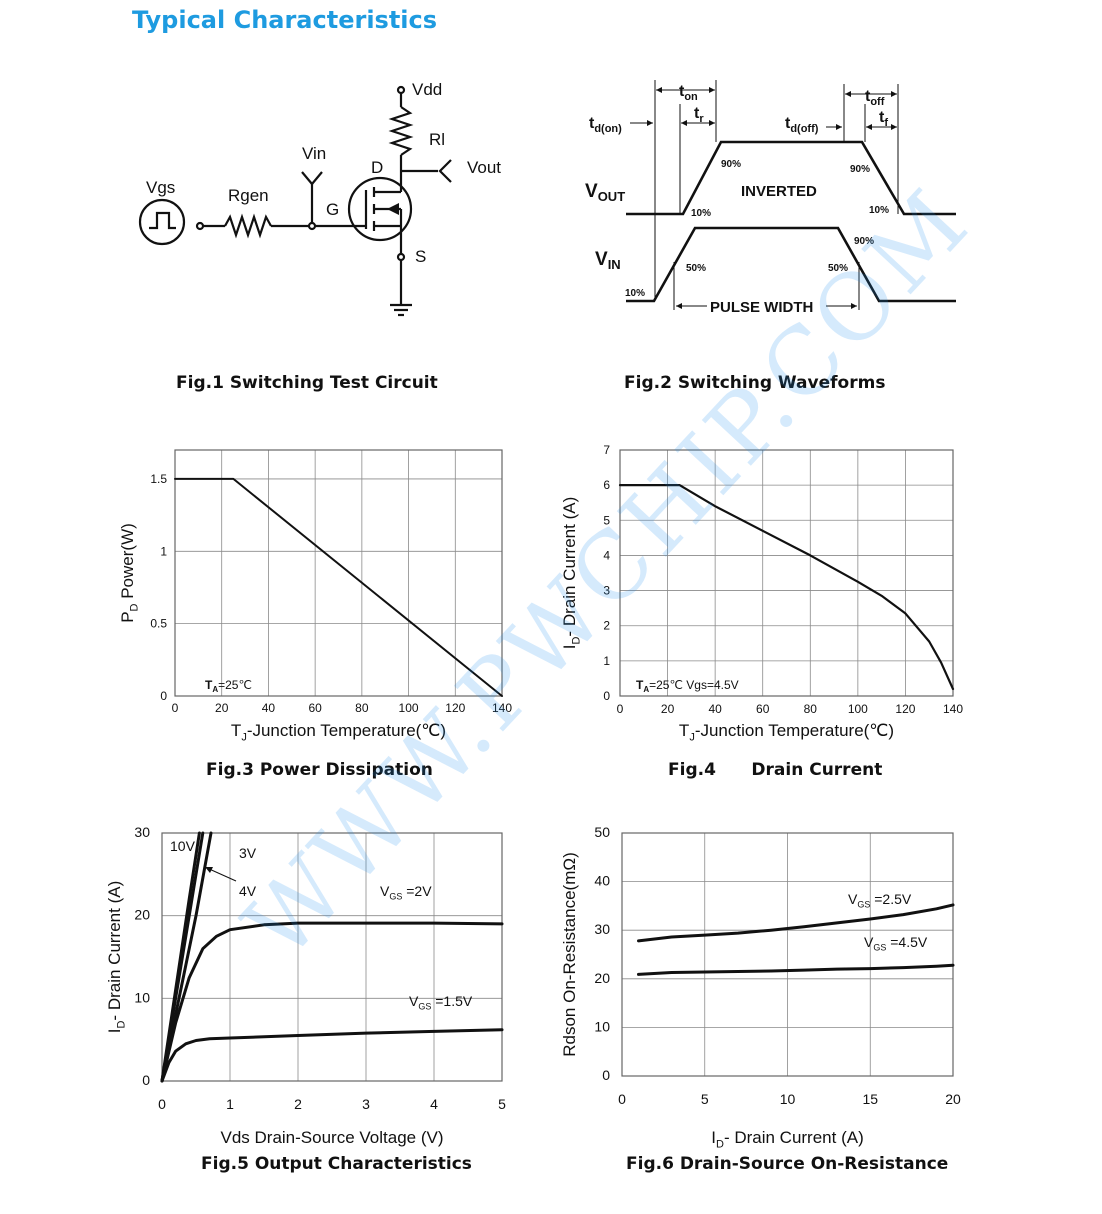 The height and width of the screenshot is (1214, 1102). I want to click on source-label: S, so click(420, 256).